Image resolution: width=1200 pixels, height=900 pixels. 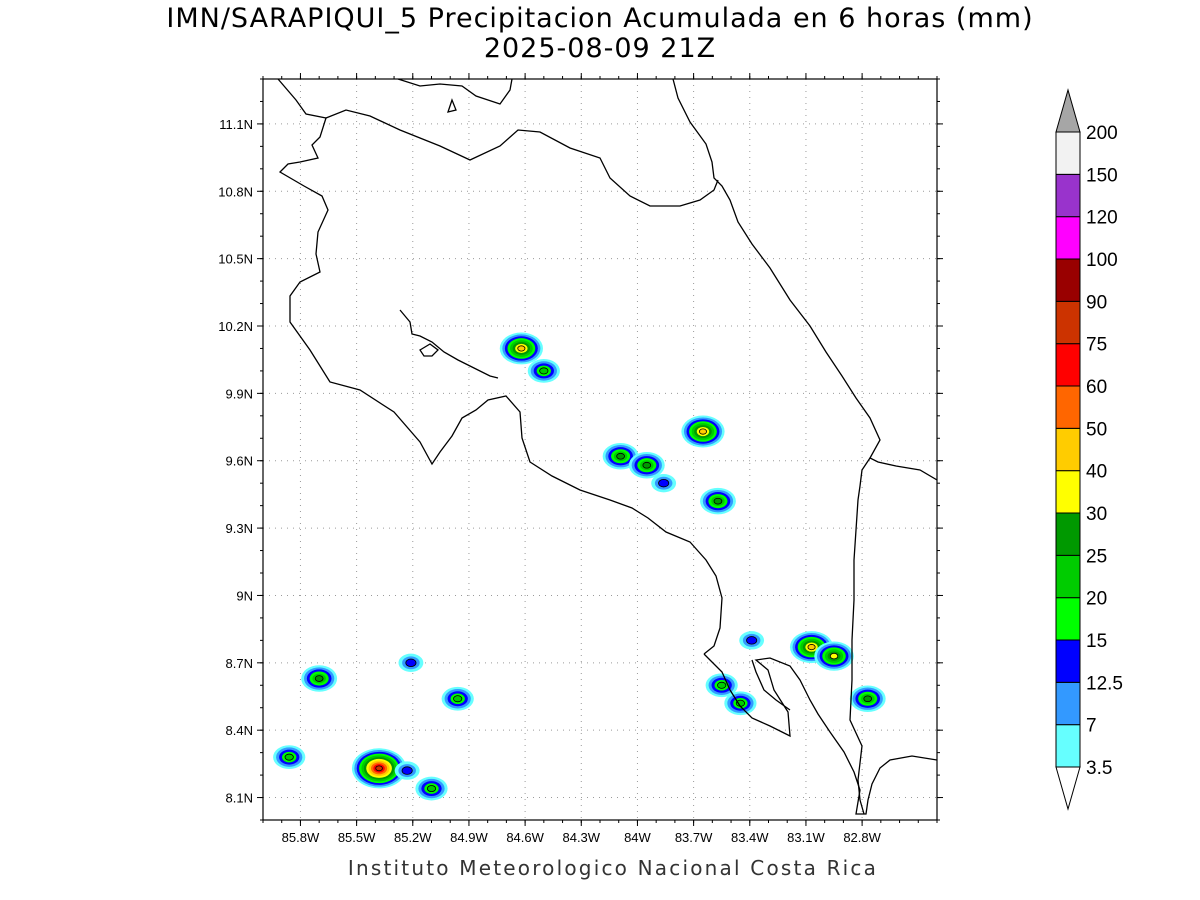 I want to click on colorbar-level-label: 7, so click(x=1091, y=726).